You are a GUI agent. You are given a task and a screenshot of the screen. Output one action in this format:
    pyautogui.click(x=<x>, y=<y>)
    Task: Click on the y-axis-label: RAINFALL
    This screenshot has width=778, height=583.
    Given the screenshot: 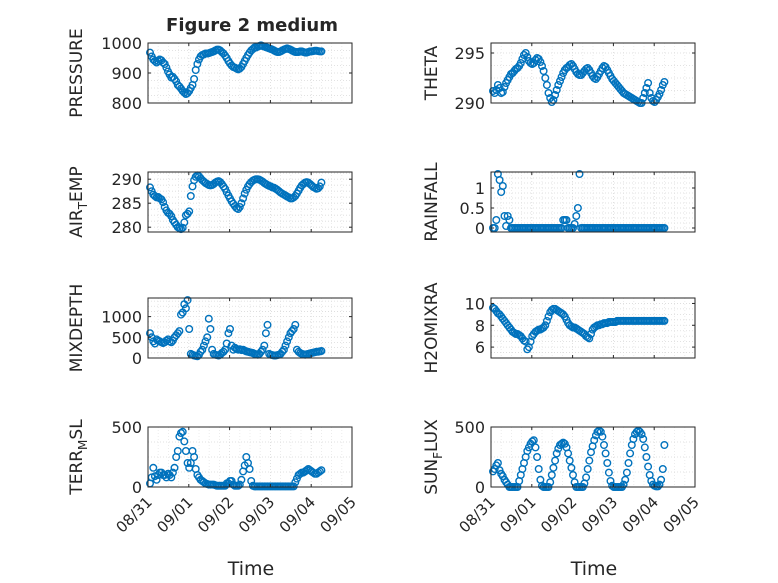 What is the action you would take?
    pyautogui.click(x=432, y=202)
    